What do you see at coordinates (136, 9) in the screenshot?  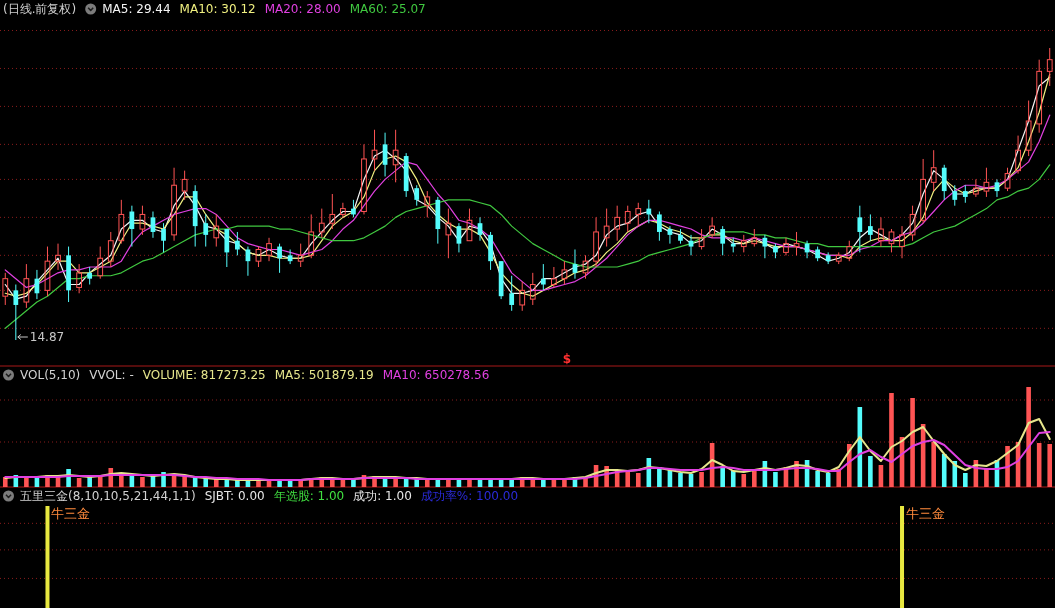 I see `text: MA5: 29.44` at bounding box center [136, 9].